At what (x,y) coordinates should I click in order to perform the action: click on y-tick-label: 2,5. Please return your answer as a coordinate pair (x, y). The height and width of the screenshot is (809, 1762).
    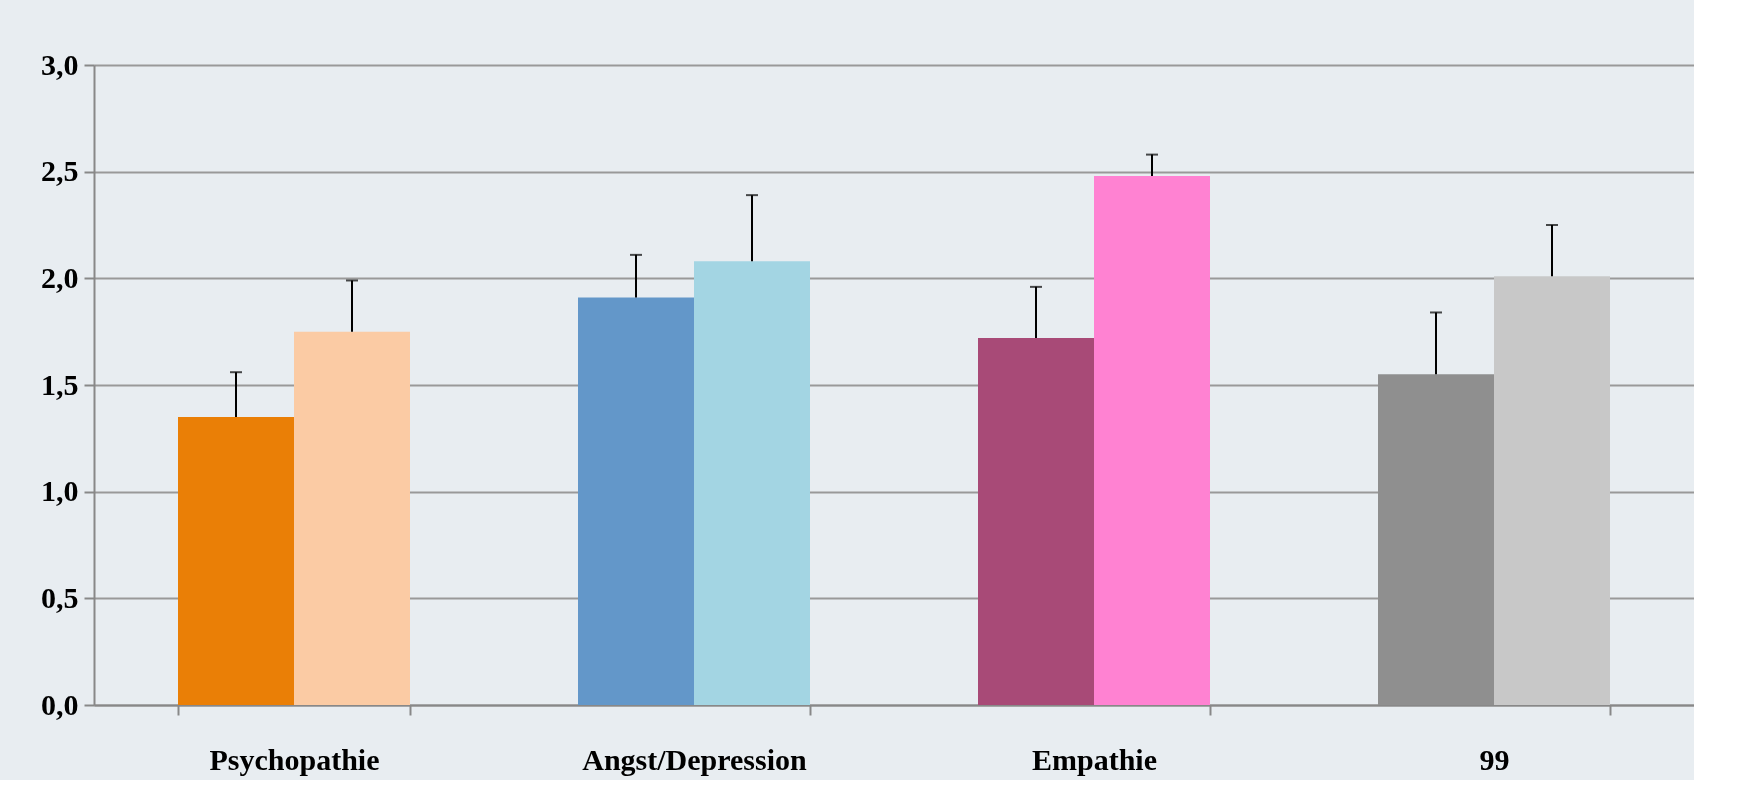
    Looking at the image, I should click on (60, 171).